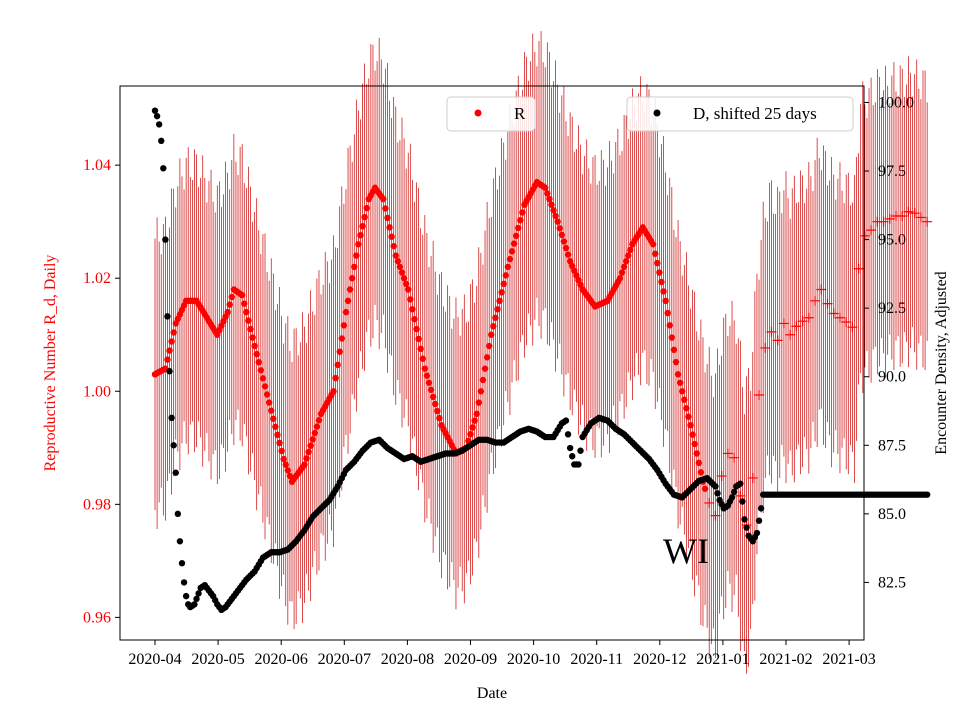  What do you see at coordinates (97, 617) in the screenshot?
I see `left-y-tick-label: 0.96` at bounding box center [97, 617].